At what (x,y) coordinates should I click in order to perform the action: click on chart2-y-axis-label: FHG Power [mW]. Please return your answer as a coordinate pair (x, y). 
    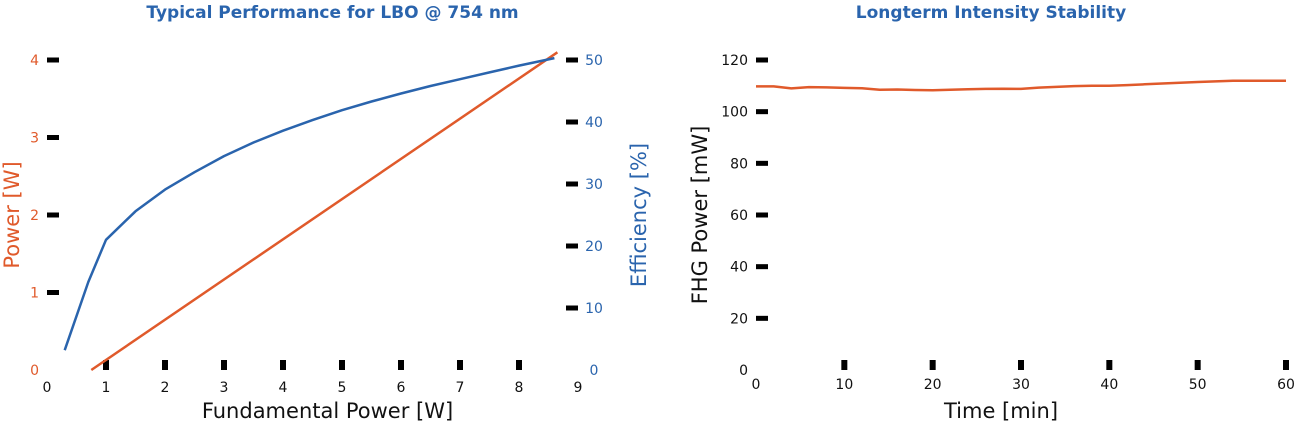
    Looking at the image, I should click on (700, 215).